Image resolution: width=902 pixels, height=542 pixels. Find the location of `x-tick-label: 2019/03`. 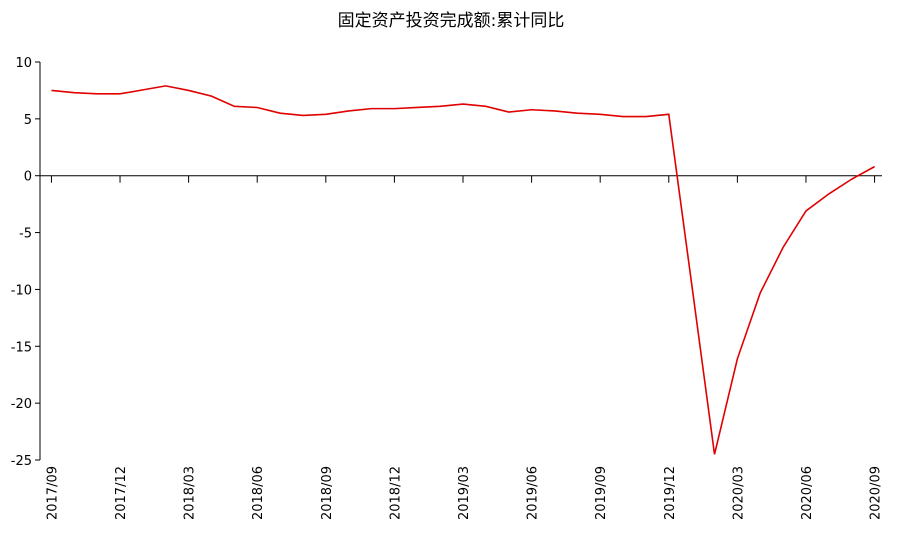

x-tick-label: 2019/03 is located at coordinates (464, 493).